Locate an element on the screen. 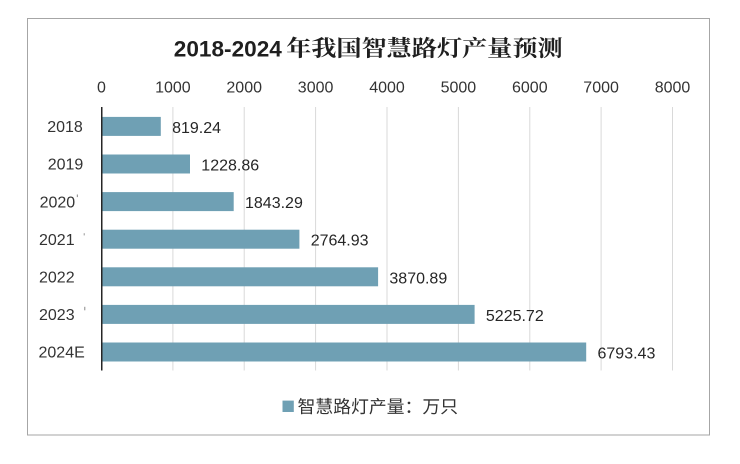 This screenshot has height=464, width=740. svg-text: 4000 is located at coordinates (387, 87).